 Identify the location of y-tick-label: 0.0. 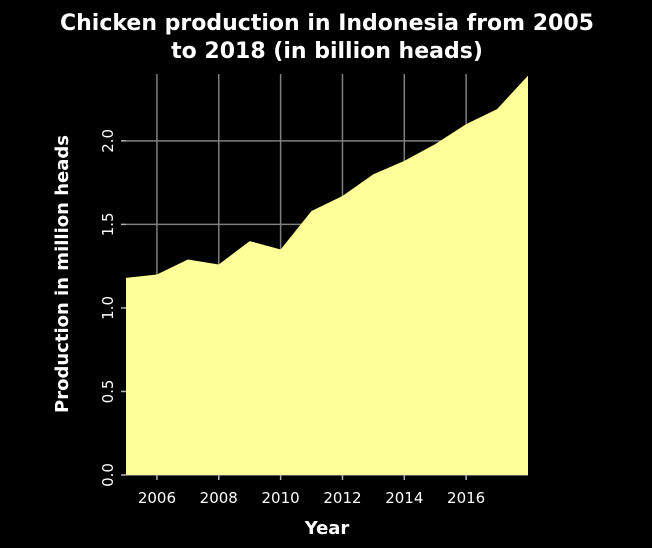
(108, 475).